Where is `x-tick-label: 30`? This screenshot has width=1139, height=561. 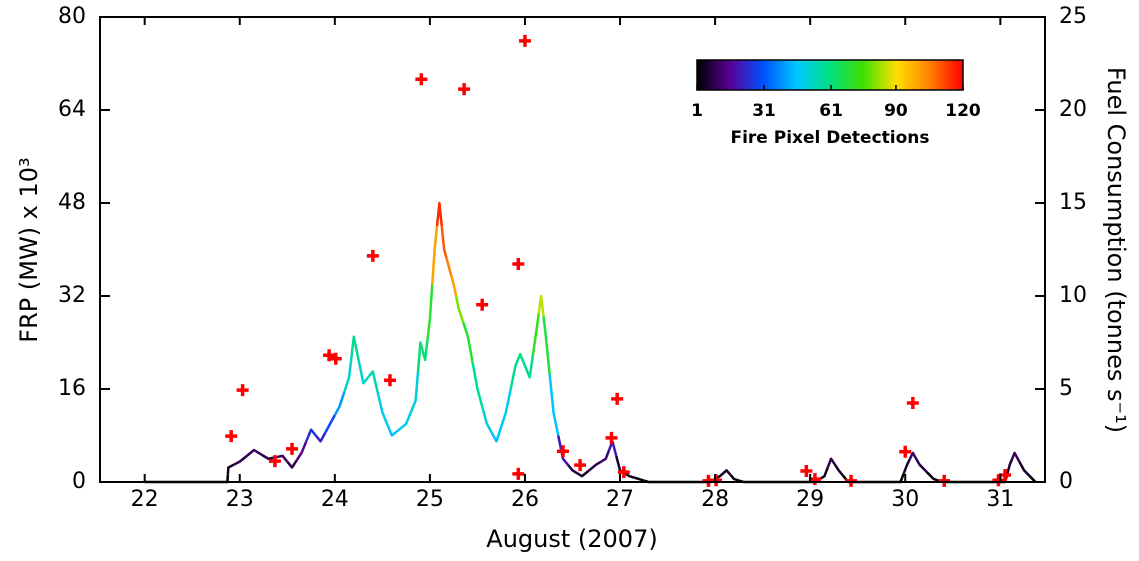
x-tick-label: 30 is located at coordinates (905, 499).